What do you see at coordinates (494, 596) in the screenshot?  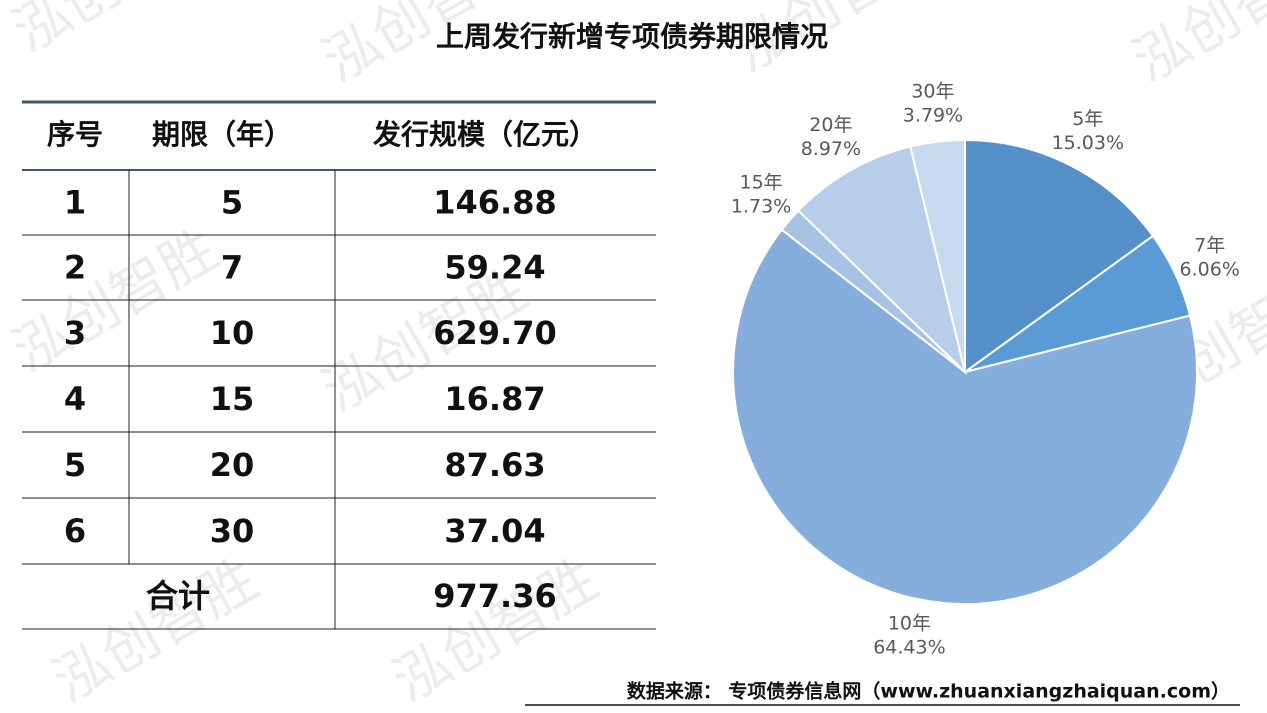 I see `table-total-value: 977.36` at bounding box center [494, 596].